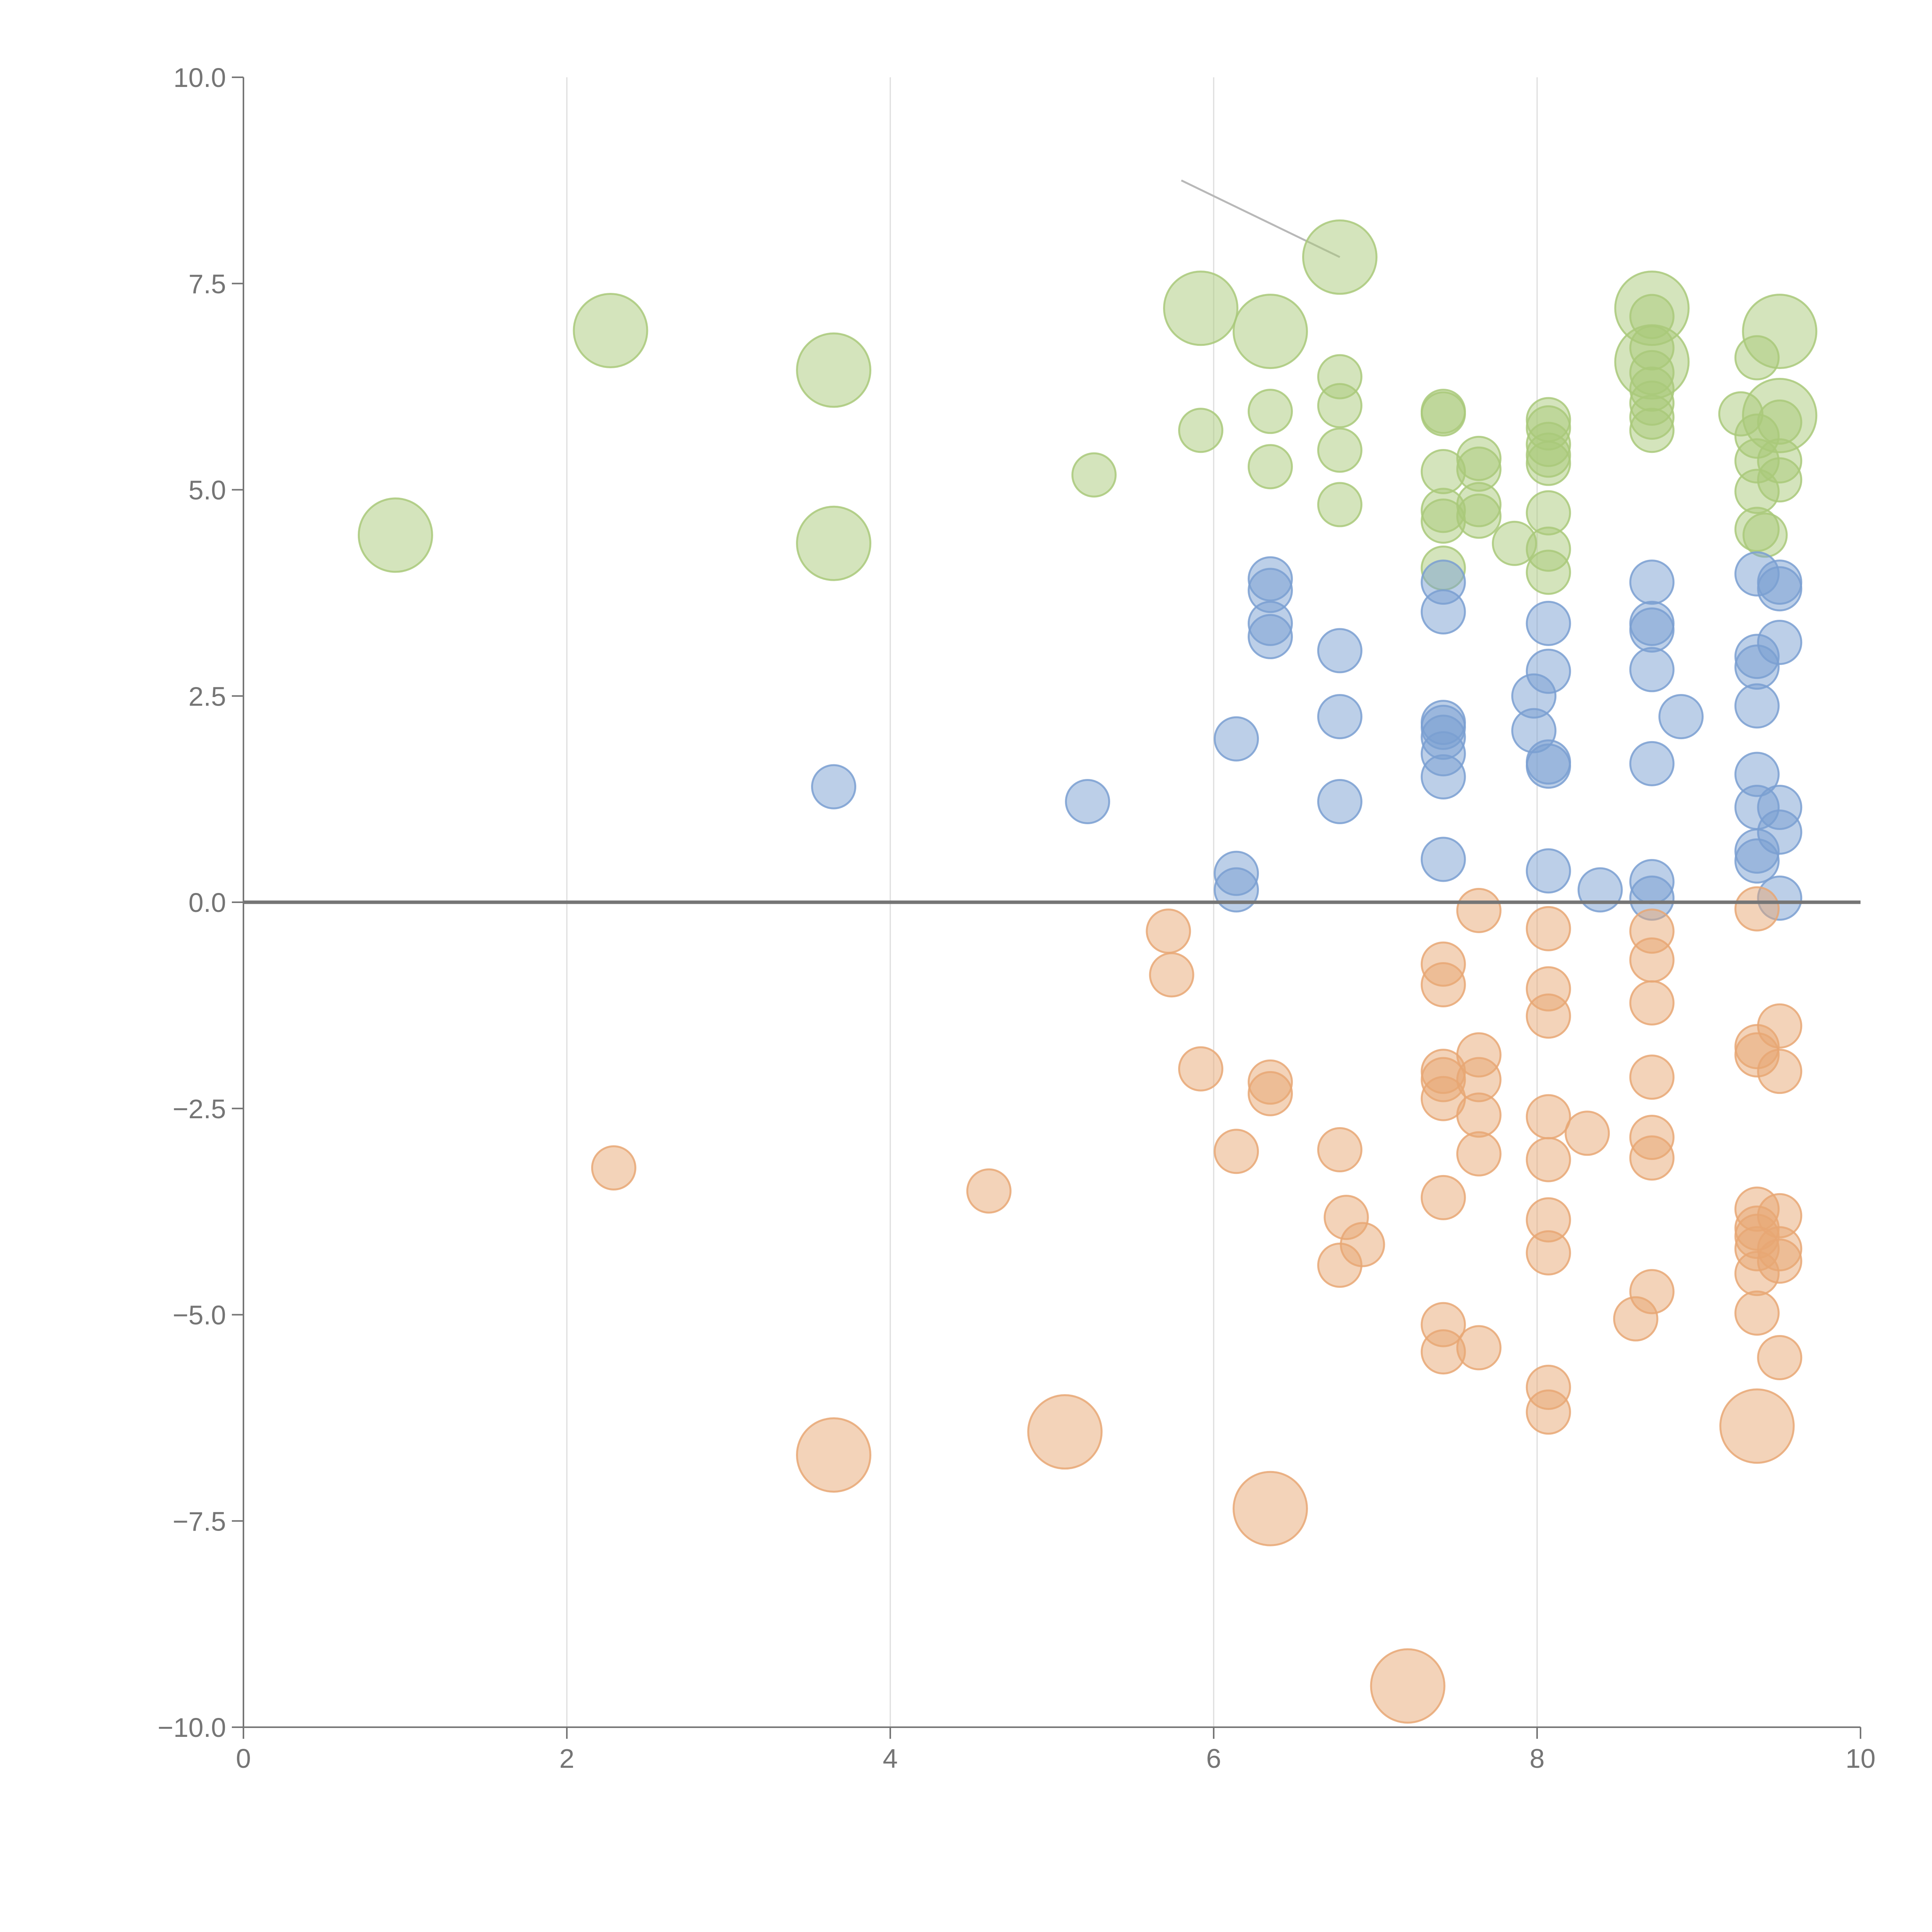  What do you see at coordinates (1213, 1758) in the screenshot?
I see `x-tick-label: 6` at bounding box center [1213, 1758].